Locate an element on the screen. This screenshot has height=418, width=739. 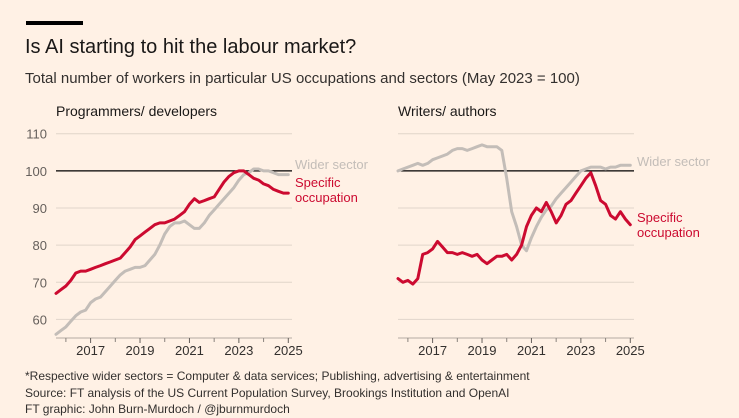
y-tick-label: 80 is located at coordinates (40, 245).